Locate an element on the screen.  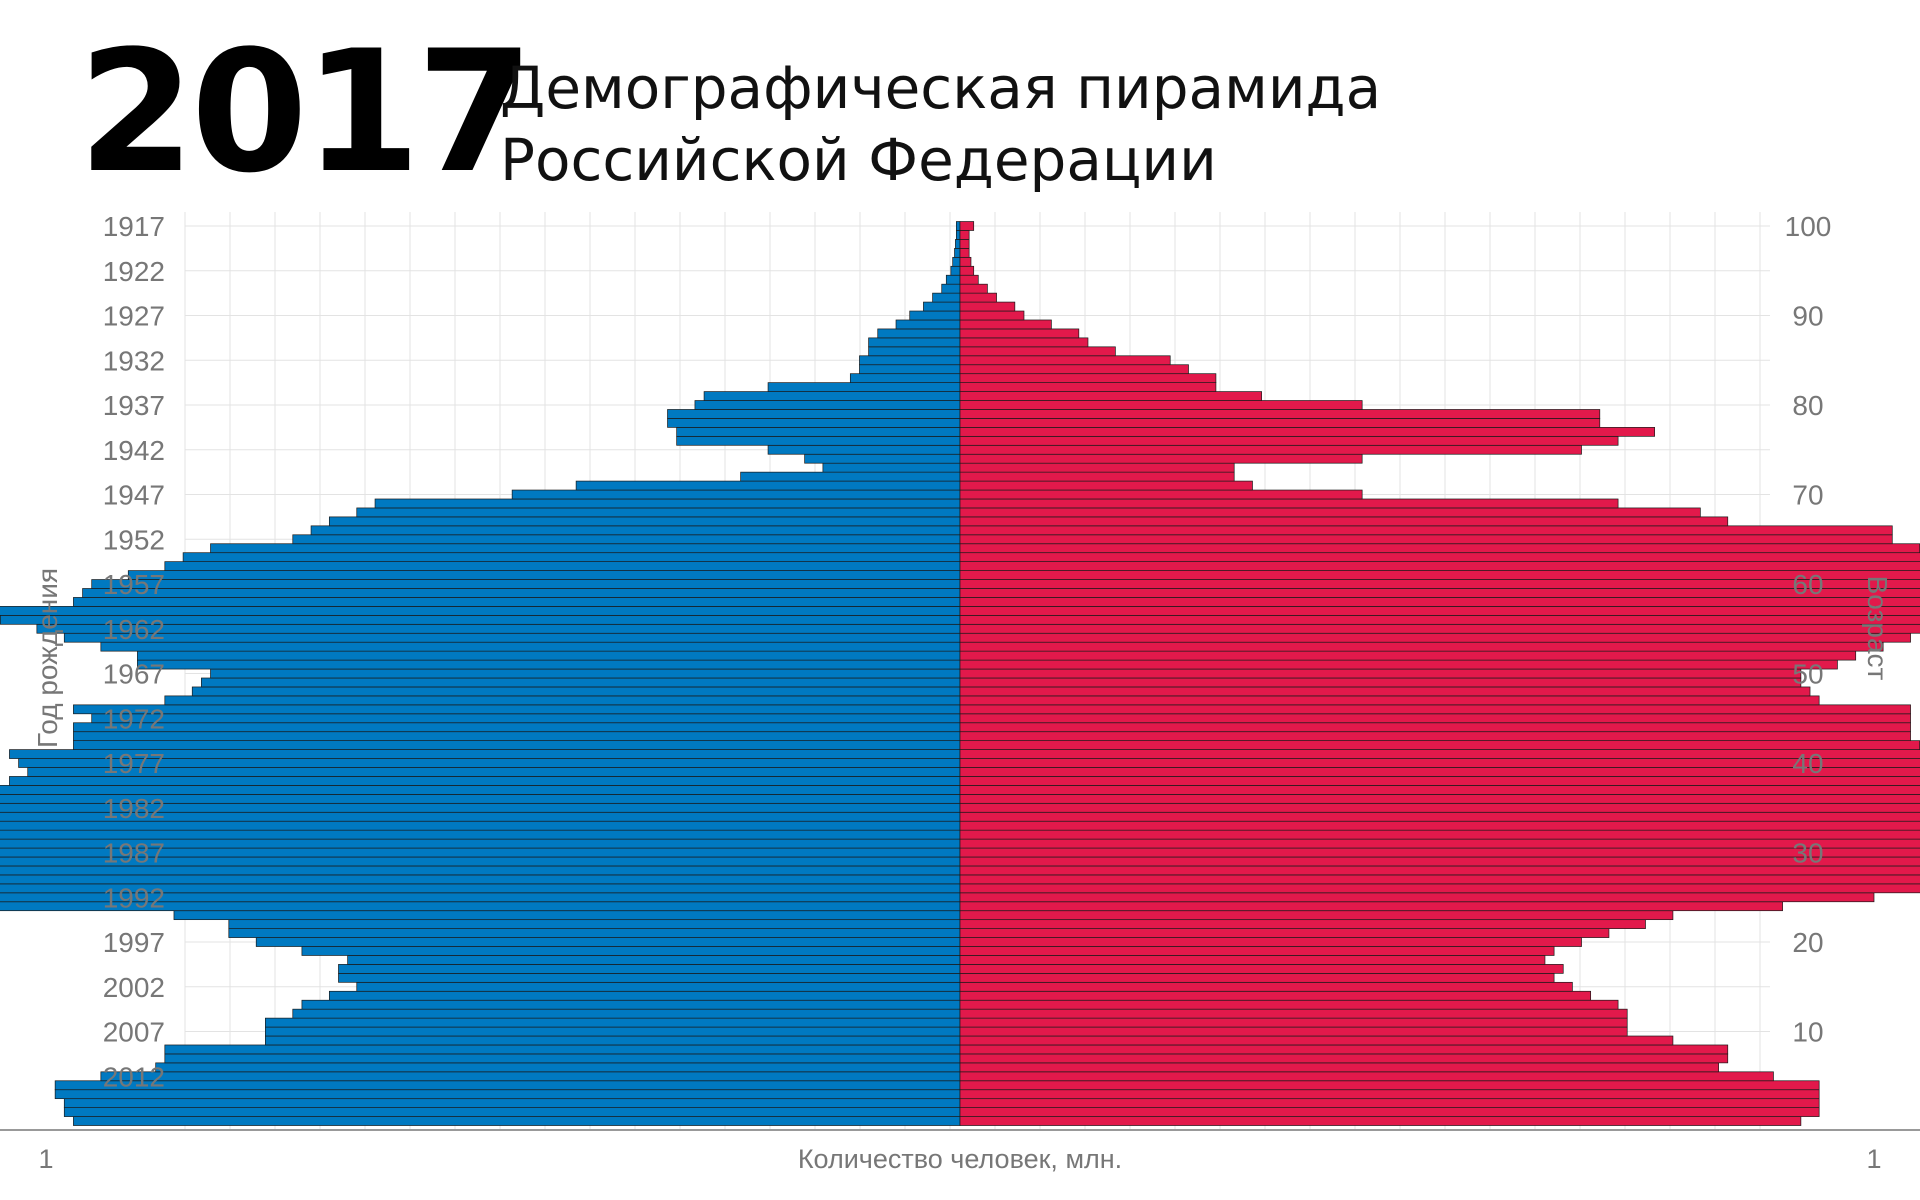
age-tick-label: 10 is located at coordinates (1807, 1032).